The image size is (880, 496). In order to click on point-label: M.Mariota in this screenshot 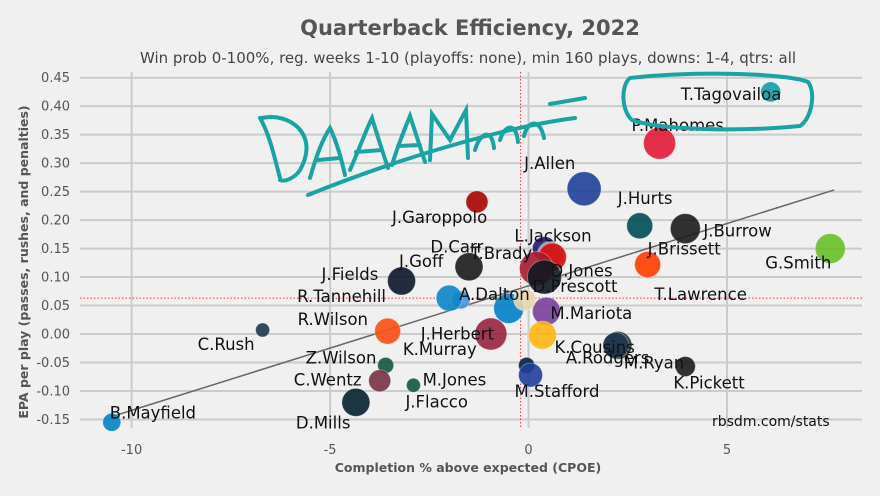, I will do `click(591, 313)`.